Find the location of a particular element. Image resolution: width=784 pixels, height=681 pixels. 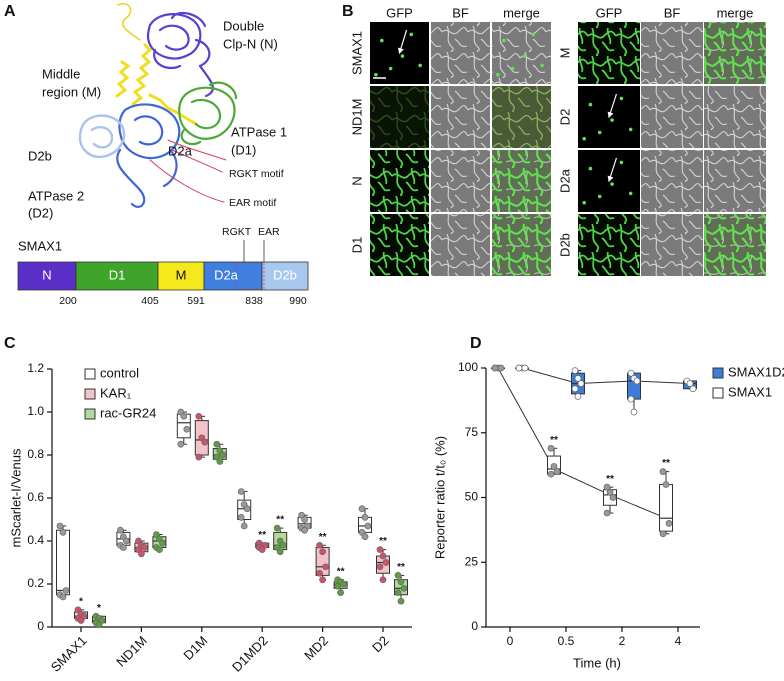

column-header: merge is located at coordinates (521, 12).